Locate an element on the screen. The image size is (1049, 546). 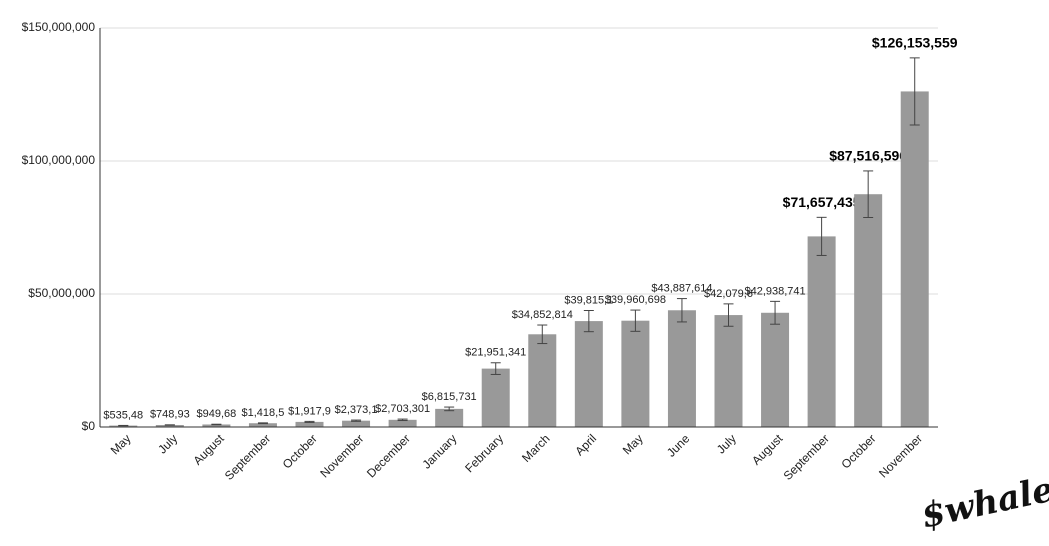
data-label: $87,516,596 is located at coordinates (868, 156).